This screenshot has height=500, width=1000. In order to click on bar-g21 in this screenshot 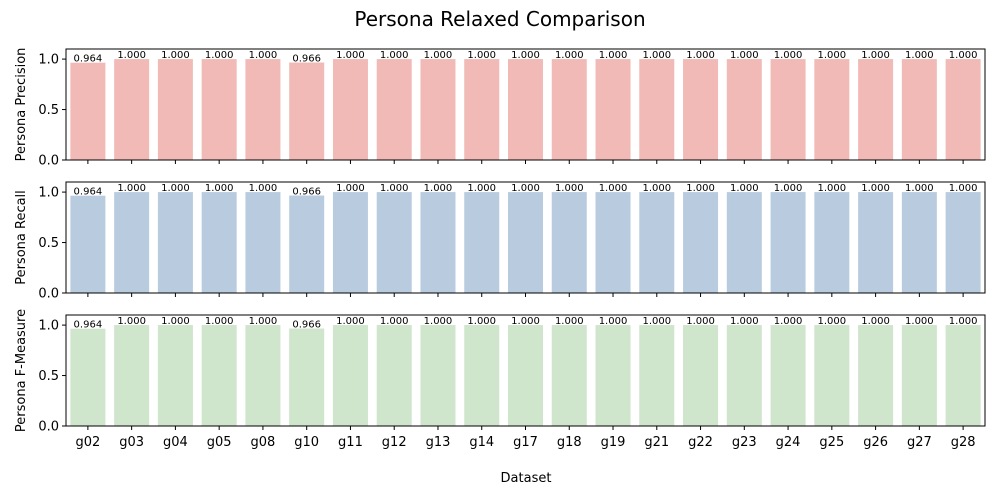, I will do `click(657, 110)`.